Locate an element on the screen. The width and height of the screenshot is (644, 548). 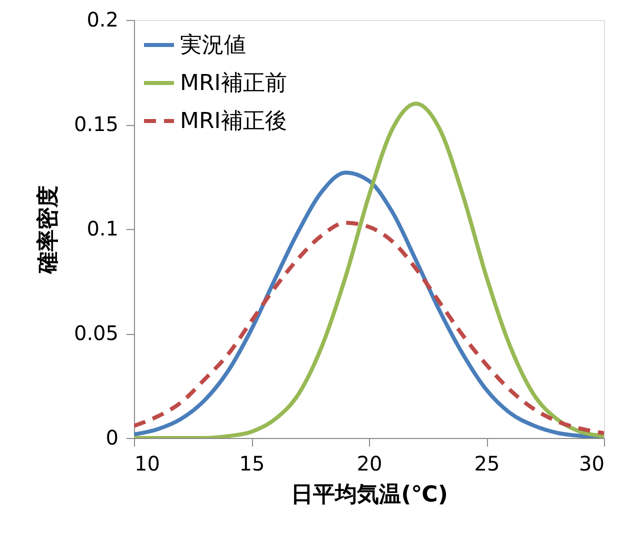
legend-label: MRI補正後 is located at coordinates (233, 121).